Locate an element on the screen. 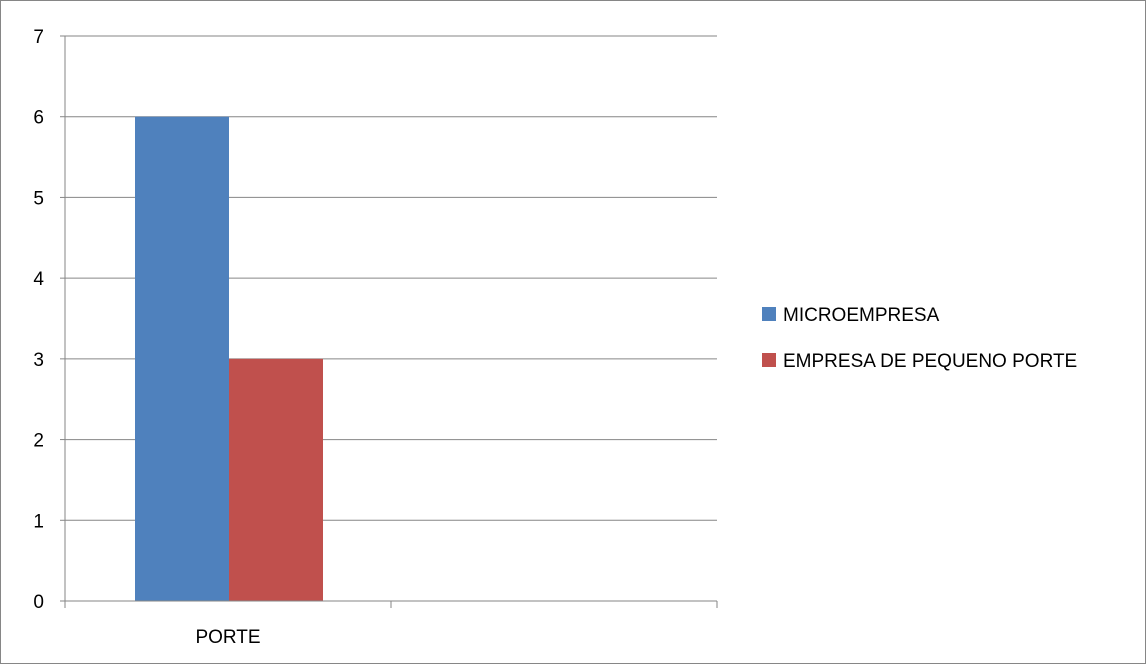 This screenshot has height=664, width=1146. bars is located at coordinates (229, 358).